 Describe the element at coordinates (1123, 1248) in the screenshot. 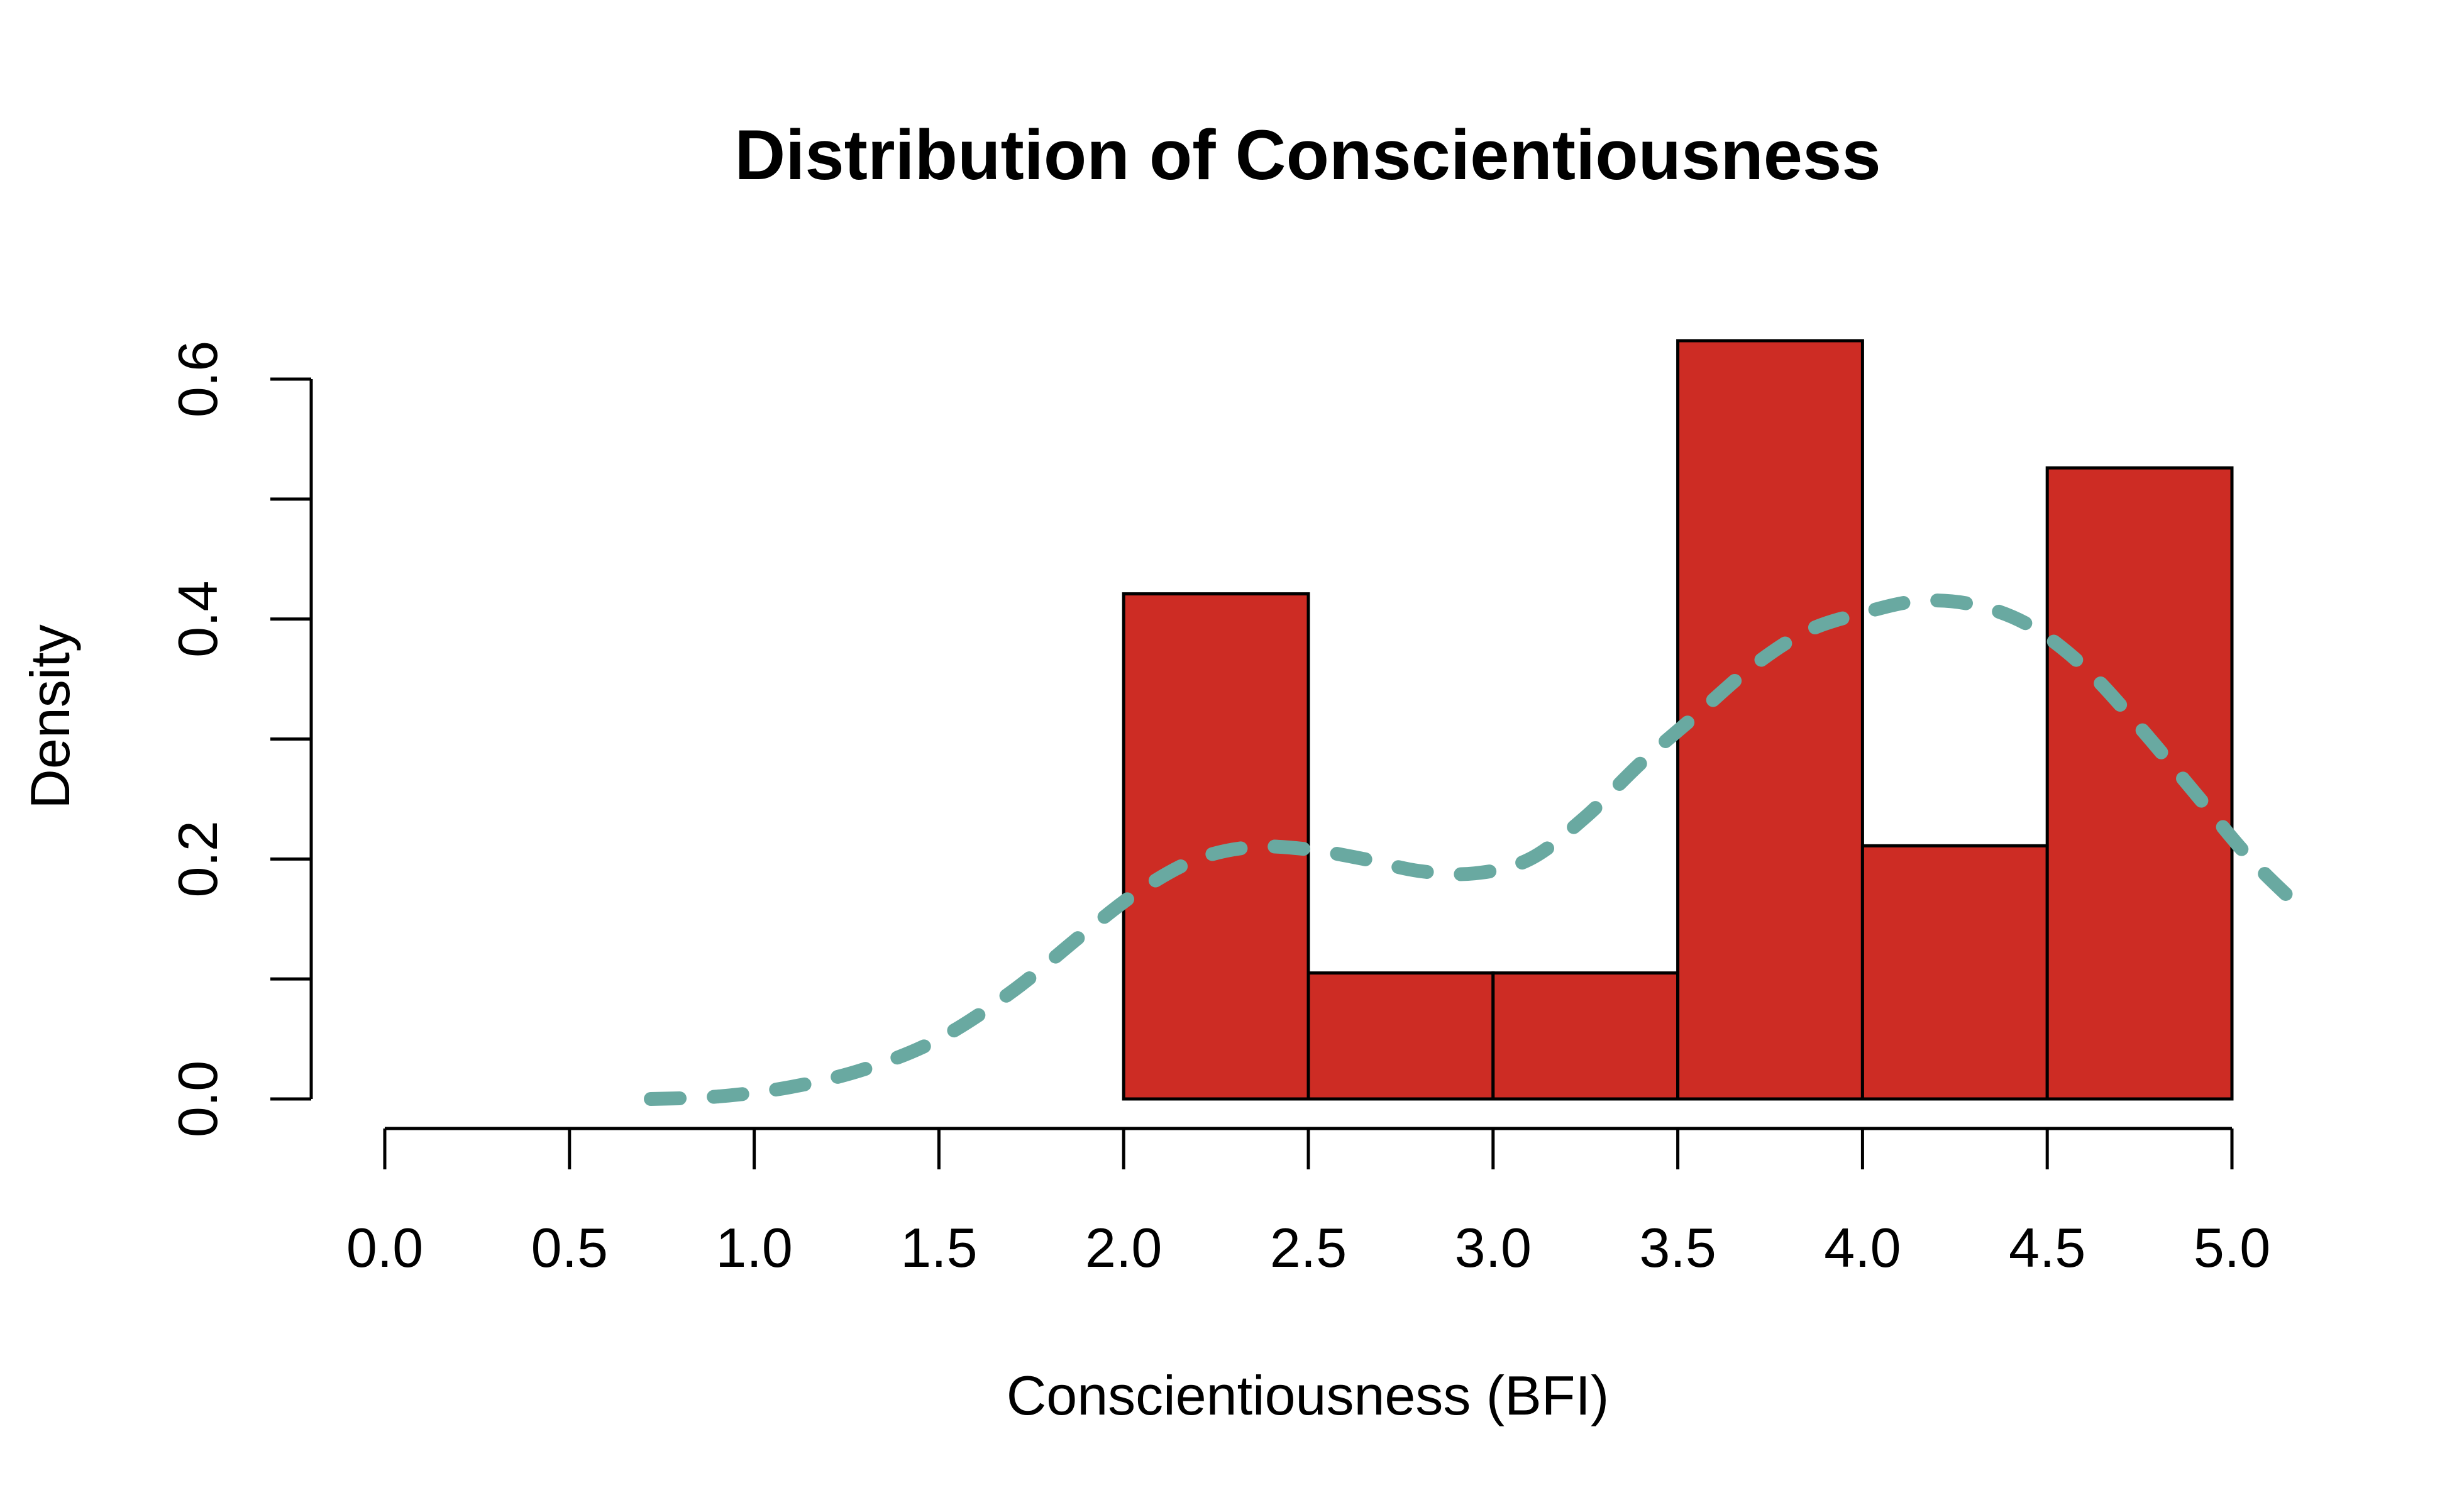

I see `x-tick-label-4: 2.0` at that location.